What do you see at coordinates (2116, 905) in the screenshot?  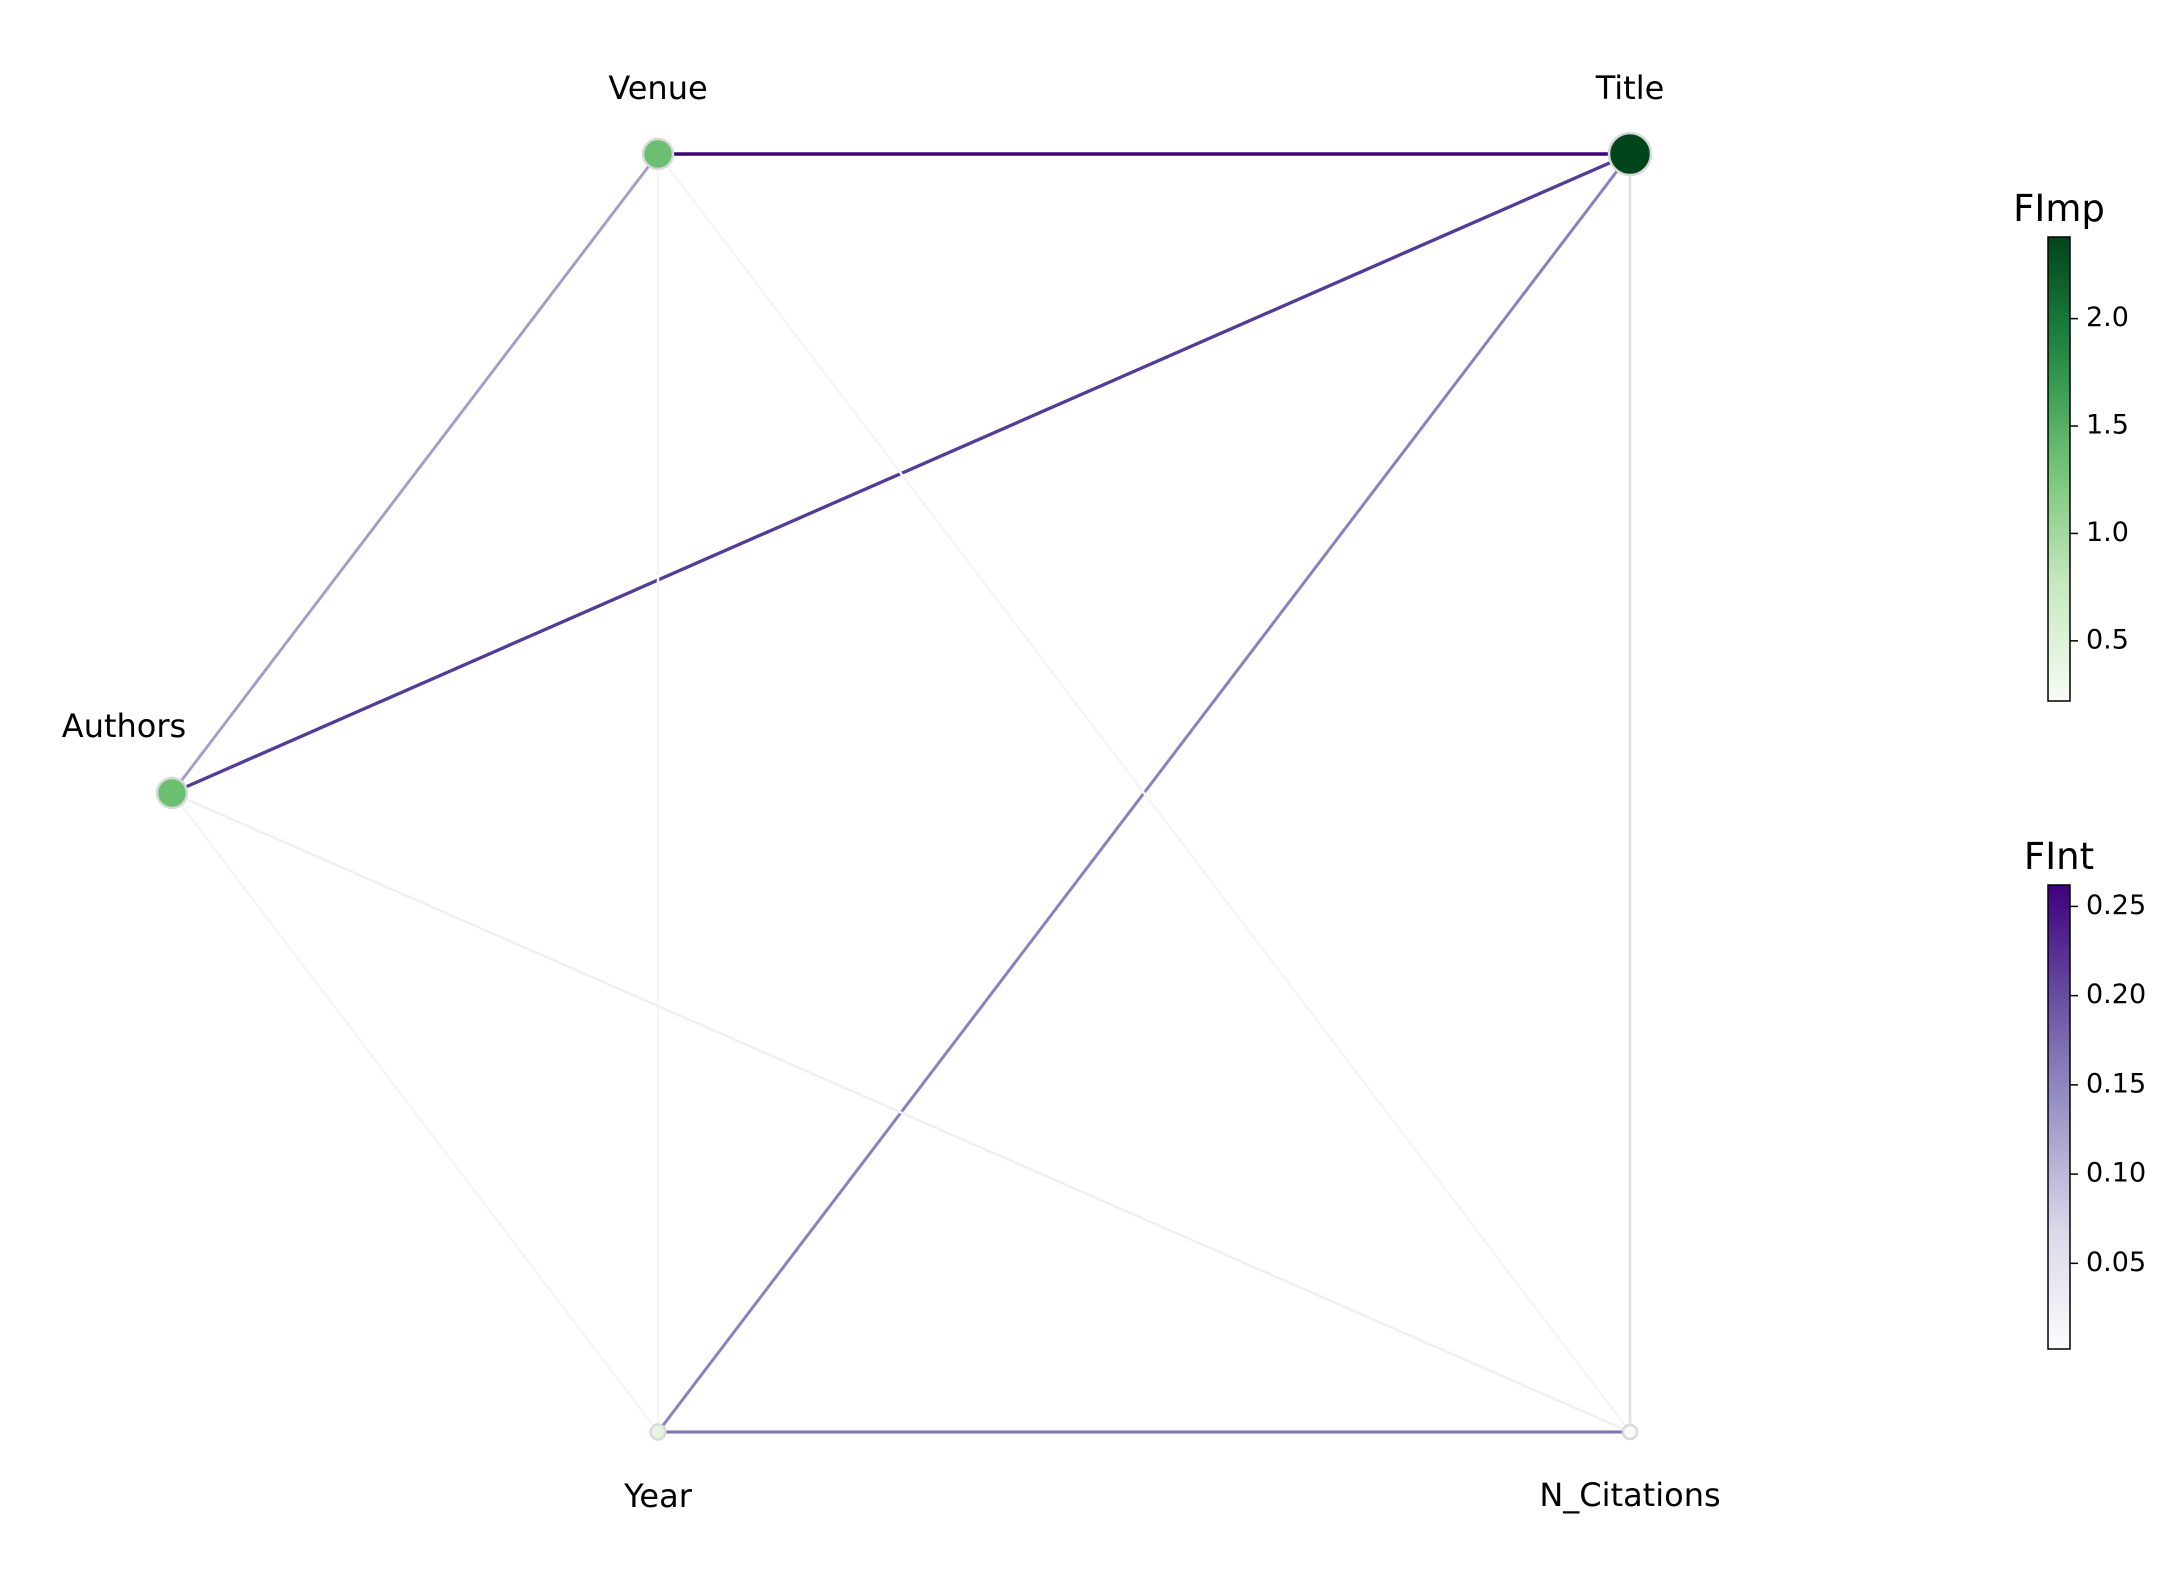 I see `colorbar-tick-label: 0.25` at bounding box center [2116, 905].